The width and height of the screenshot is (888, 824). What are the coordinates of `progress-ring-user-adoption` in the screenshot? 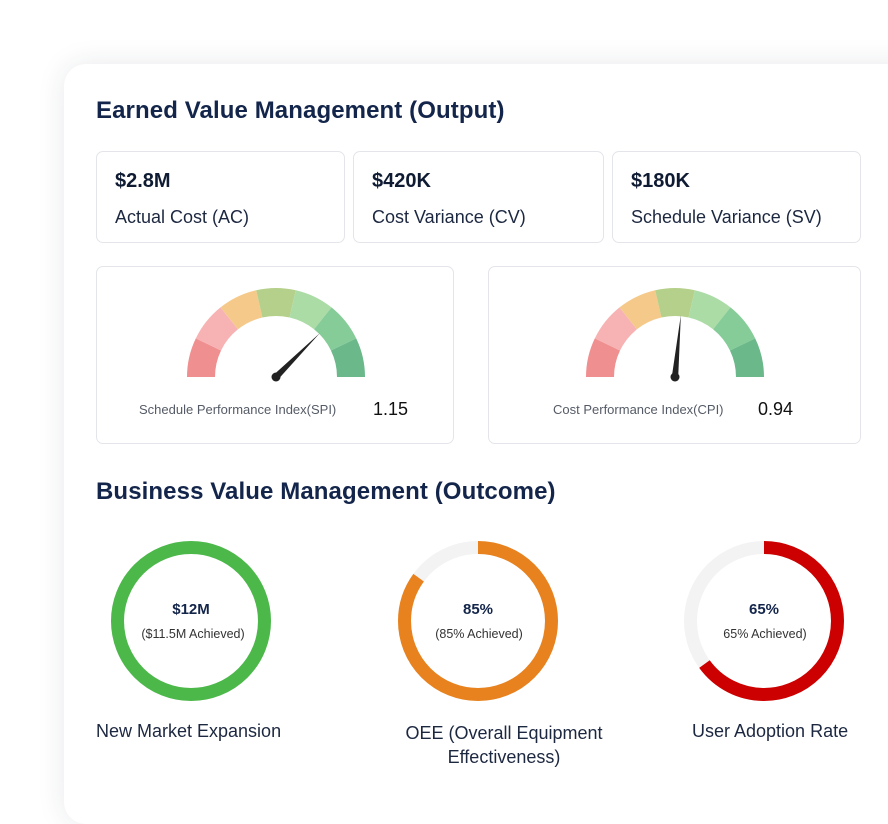 It's located at (764, 621).